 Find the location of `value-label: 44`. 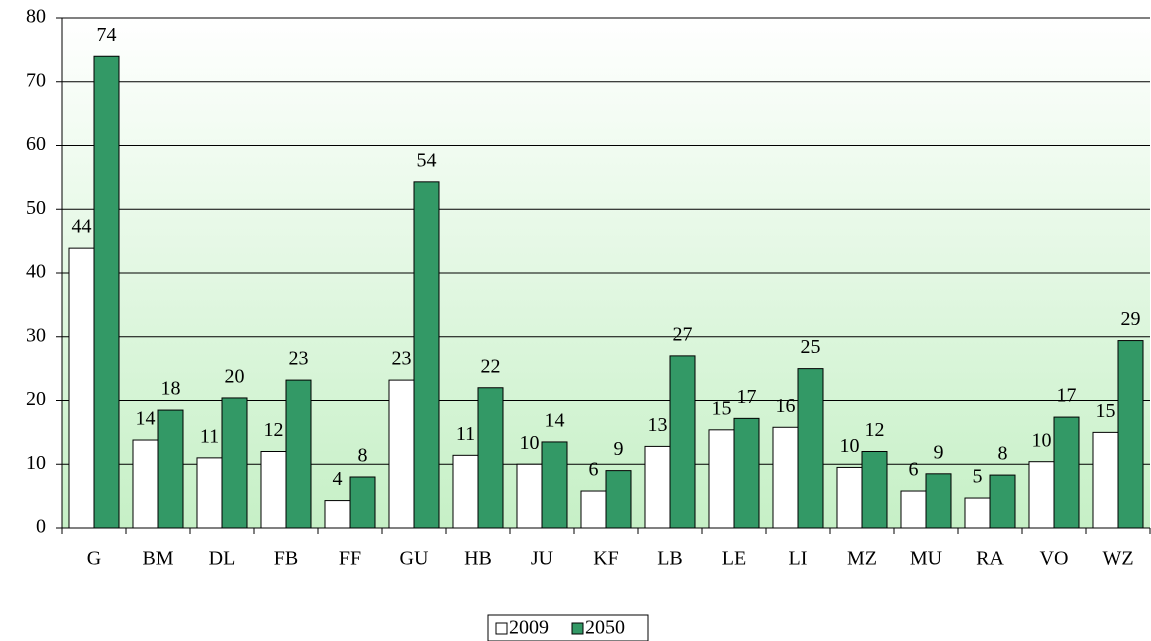

value-label: 44 is located at coordinates (82, 227).